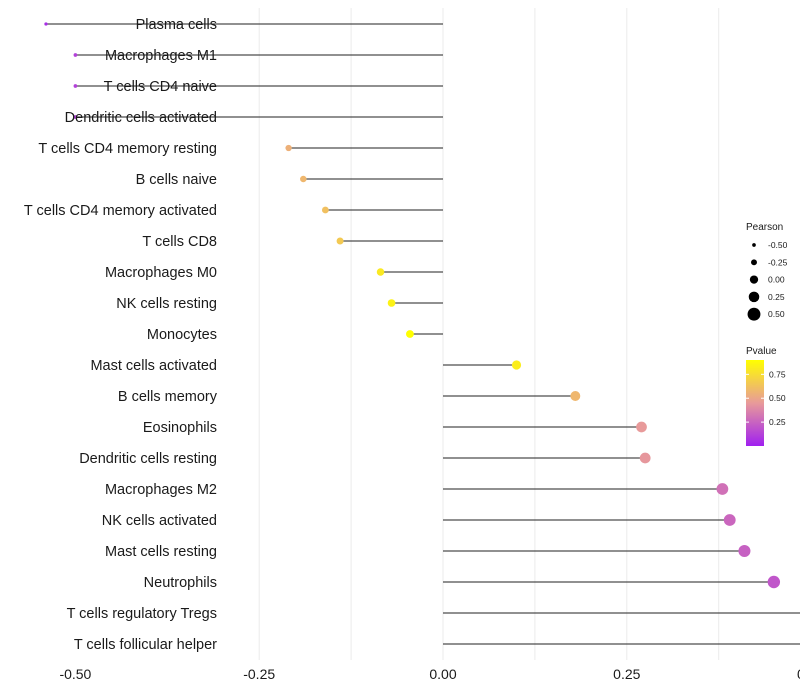 Image resolution: width=800 pixels, height=700 pixels. I want to click on y-tick-label: T cells CD4 memory resting, so click(127, 149).